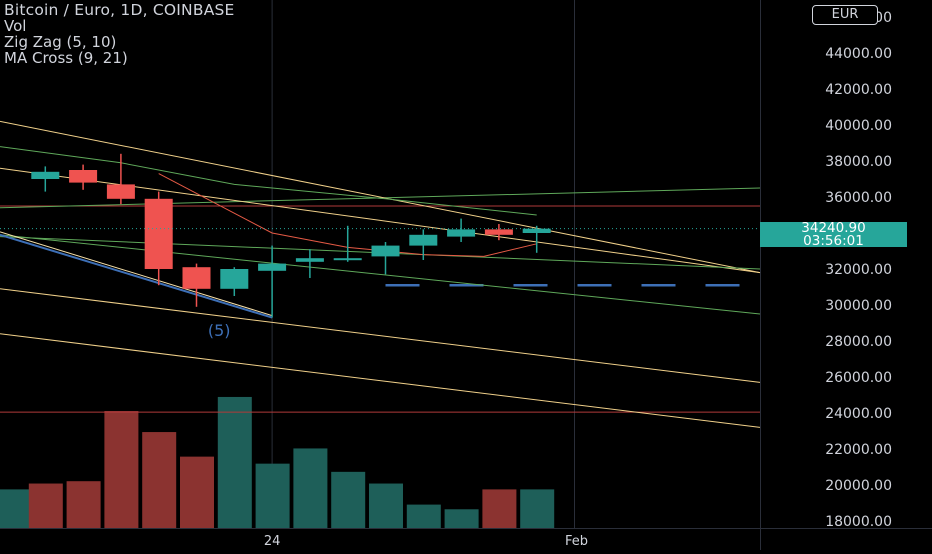 Image resolution: width=932 pixels, height=554 pixels. I want to click on ma-slow-line, so click(268, 181).